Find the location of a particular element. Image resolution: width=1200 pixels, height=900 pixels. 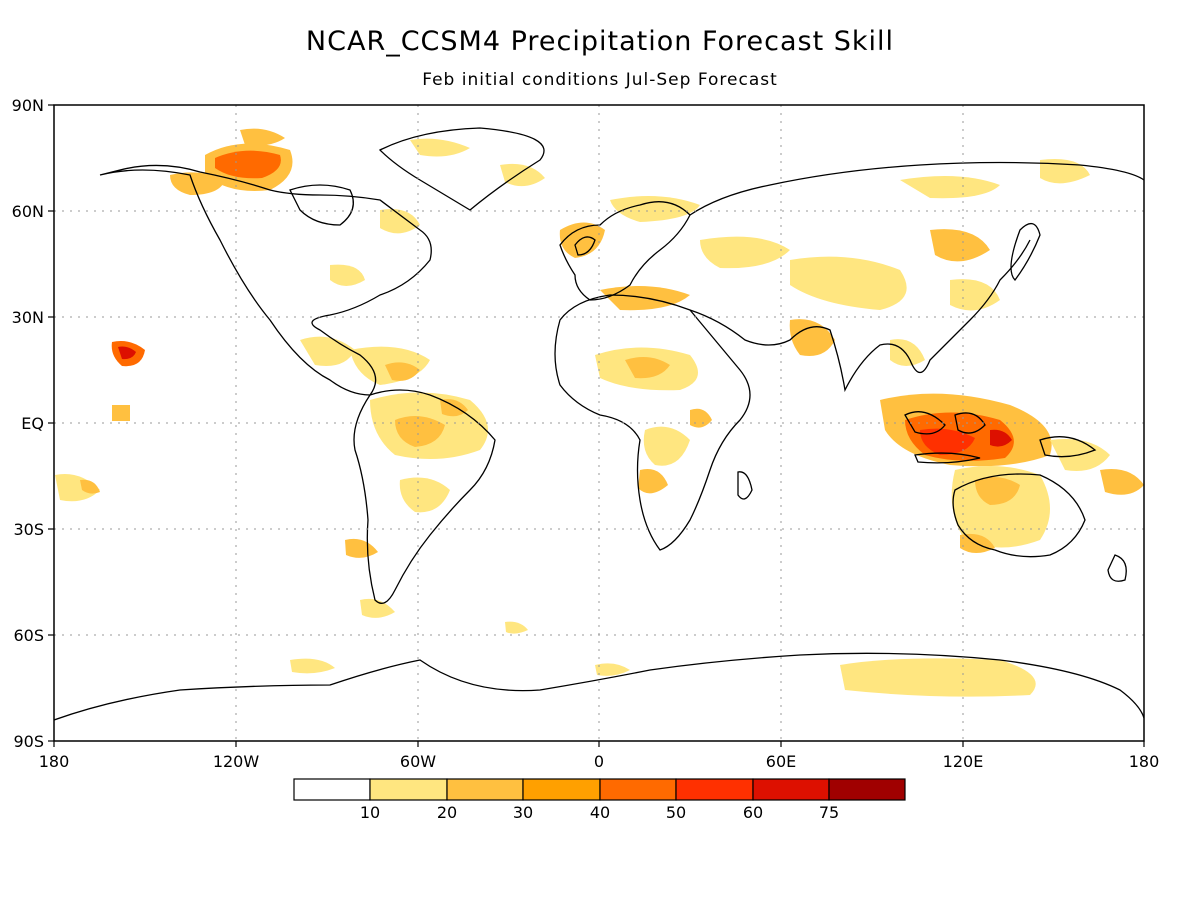

colorbar-label: 50 is located at coordinates (676, 812).